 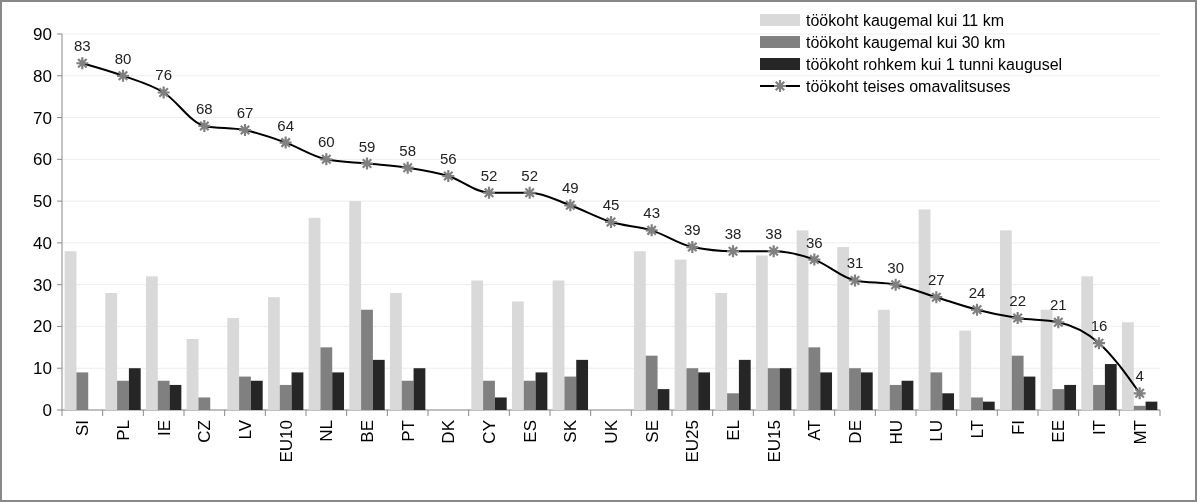 I want to click on y-tick-label: 30, so click(x=42, y=285).